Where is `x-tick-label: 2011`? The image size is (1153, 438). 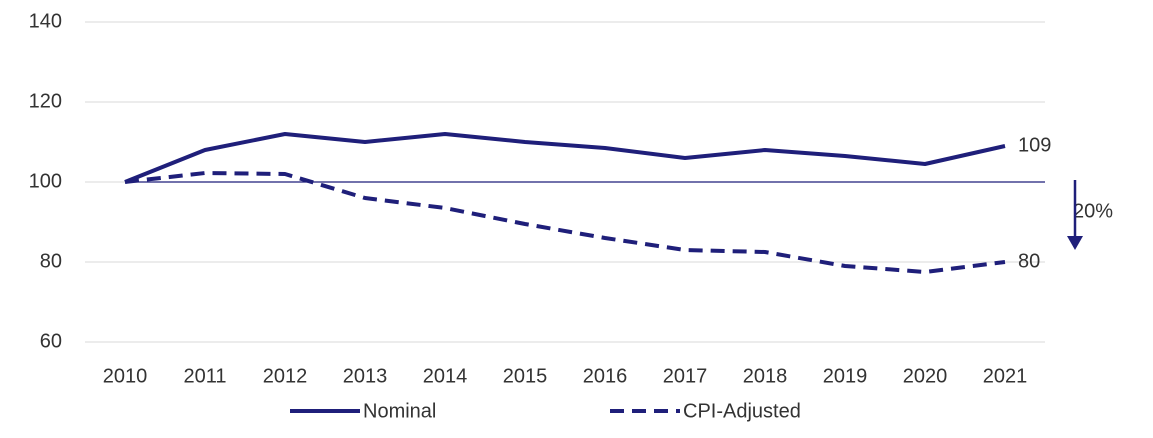
x-tick-label: 2011 is located at coordinates (204, 376).